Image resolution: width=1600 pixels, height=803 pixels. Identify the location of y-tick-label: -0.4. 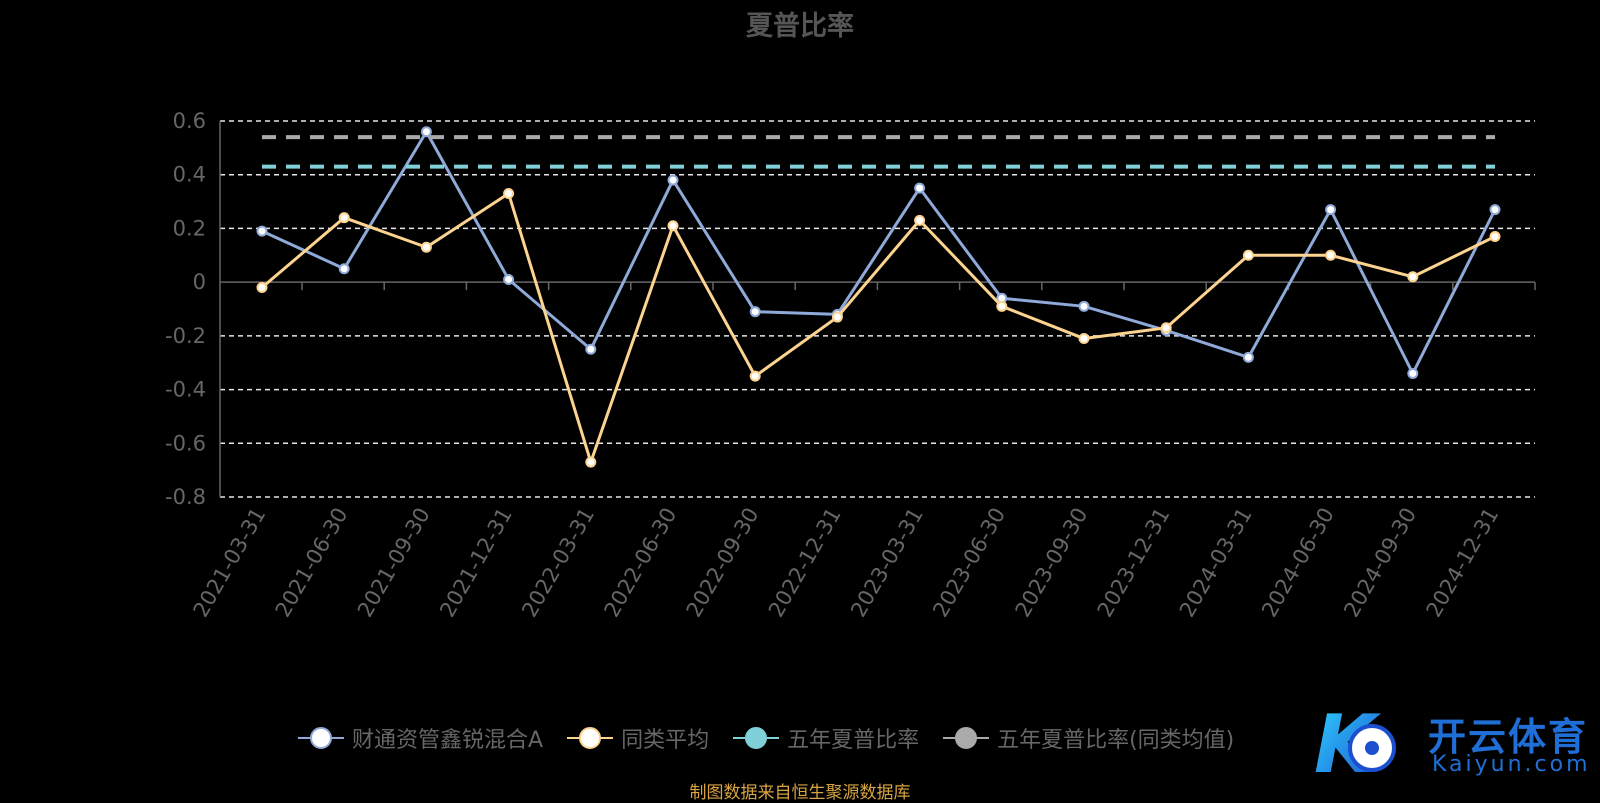
(185, 390).